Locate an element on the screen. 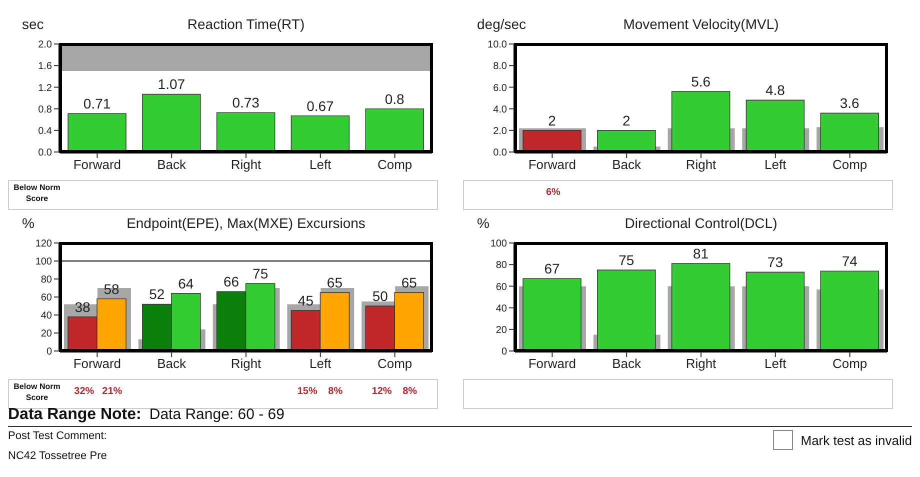  y-tick-label: 0.8 is located at coordinates (45, 110).